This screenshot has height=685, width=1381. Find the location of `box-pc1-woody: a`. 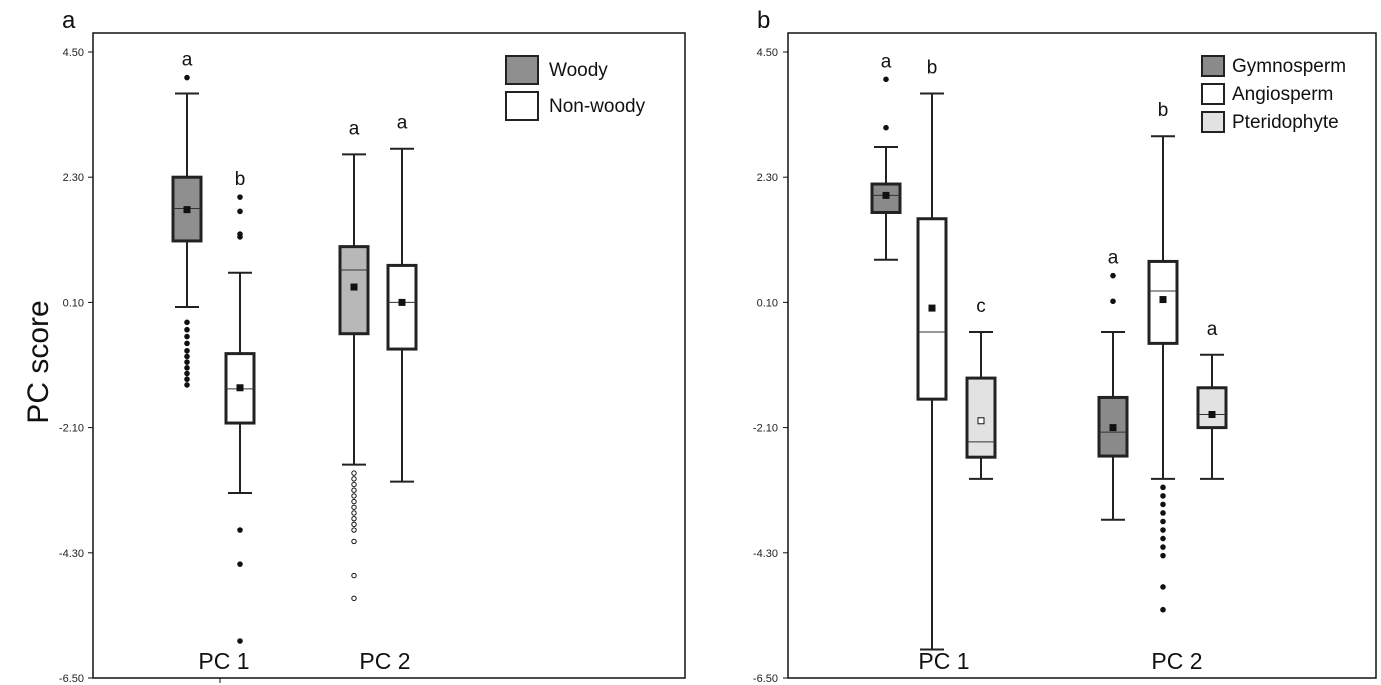

box-pc1-woody: a is located at coordinates (187, 219).